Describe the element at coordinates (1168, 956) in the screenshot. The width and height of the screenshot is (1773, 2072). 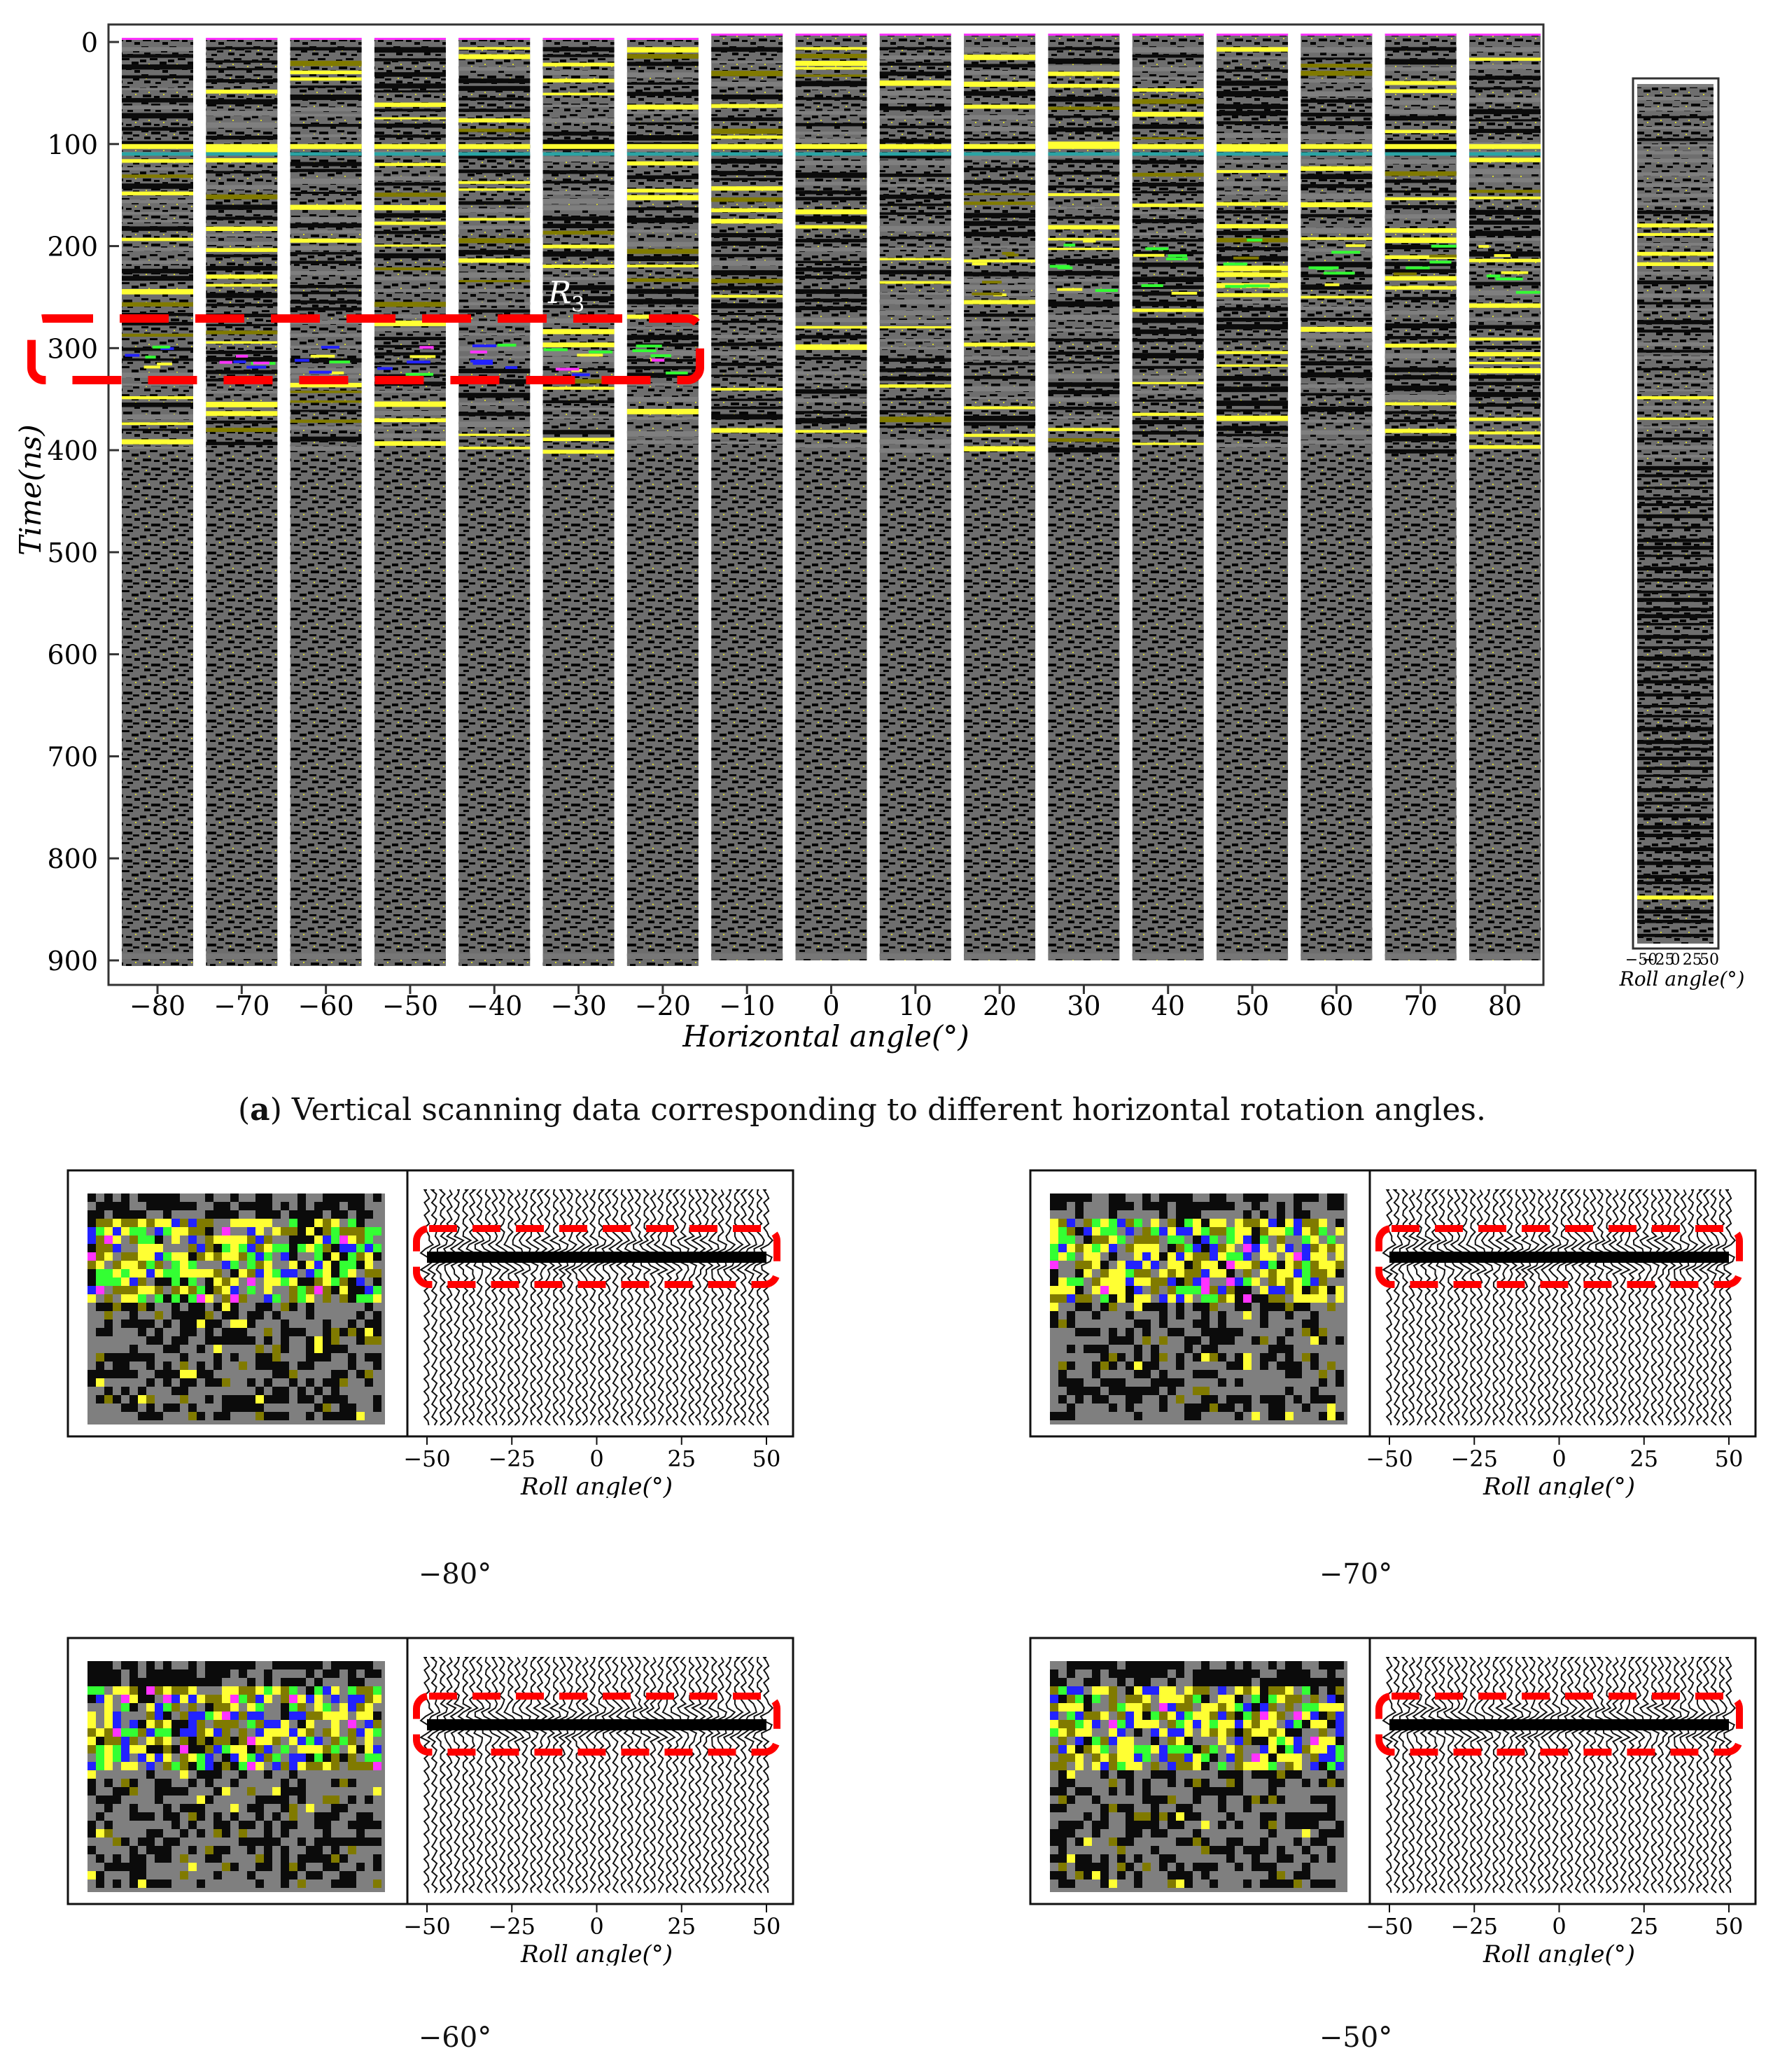
I see `strip-bottom-band` at that location.